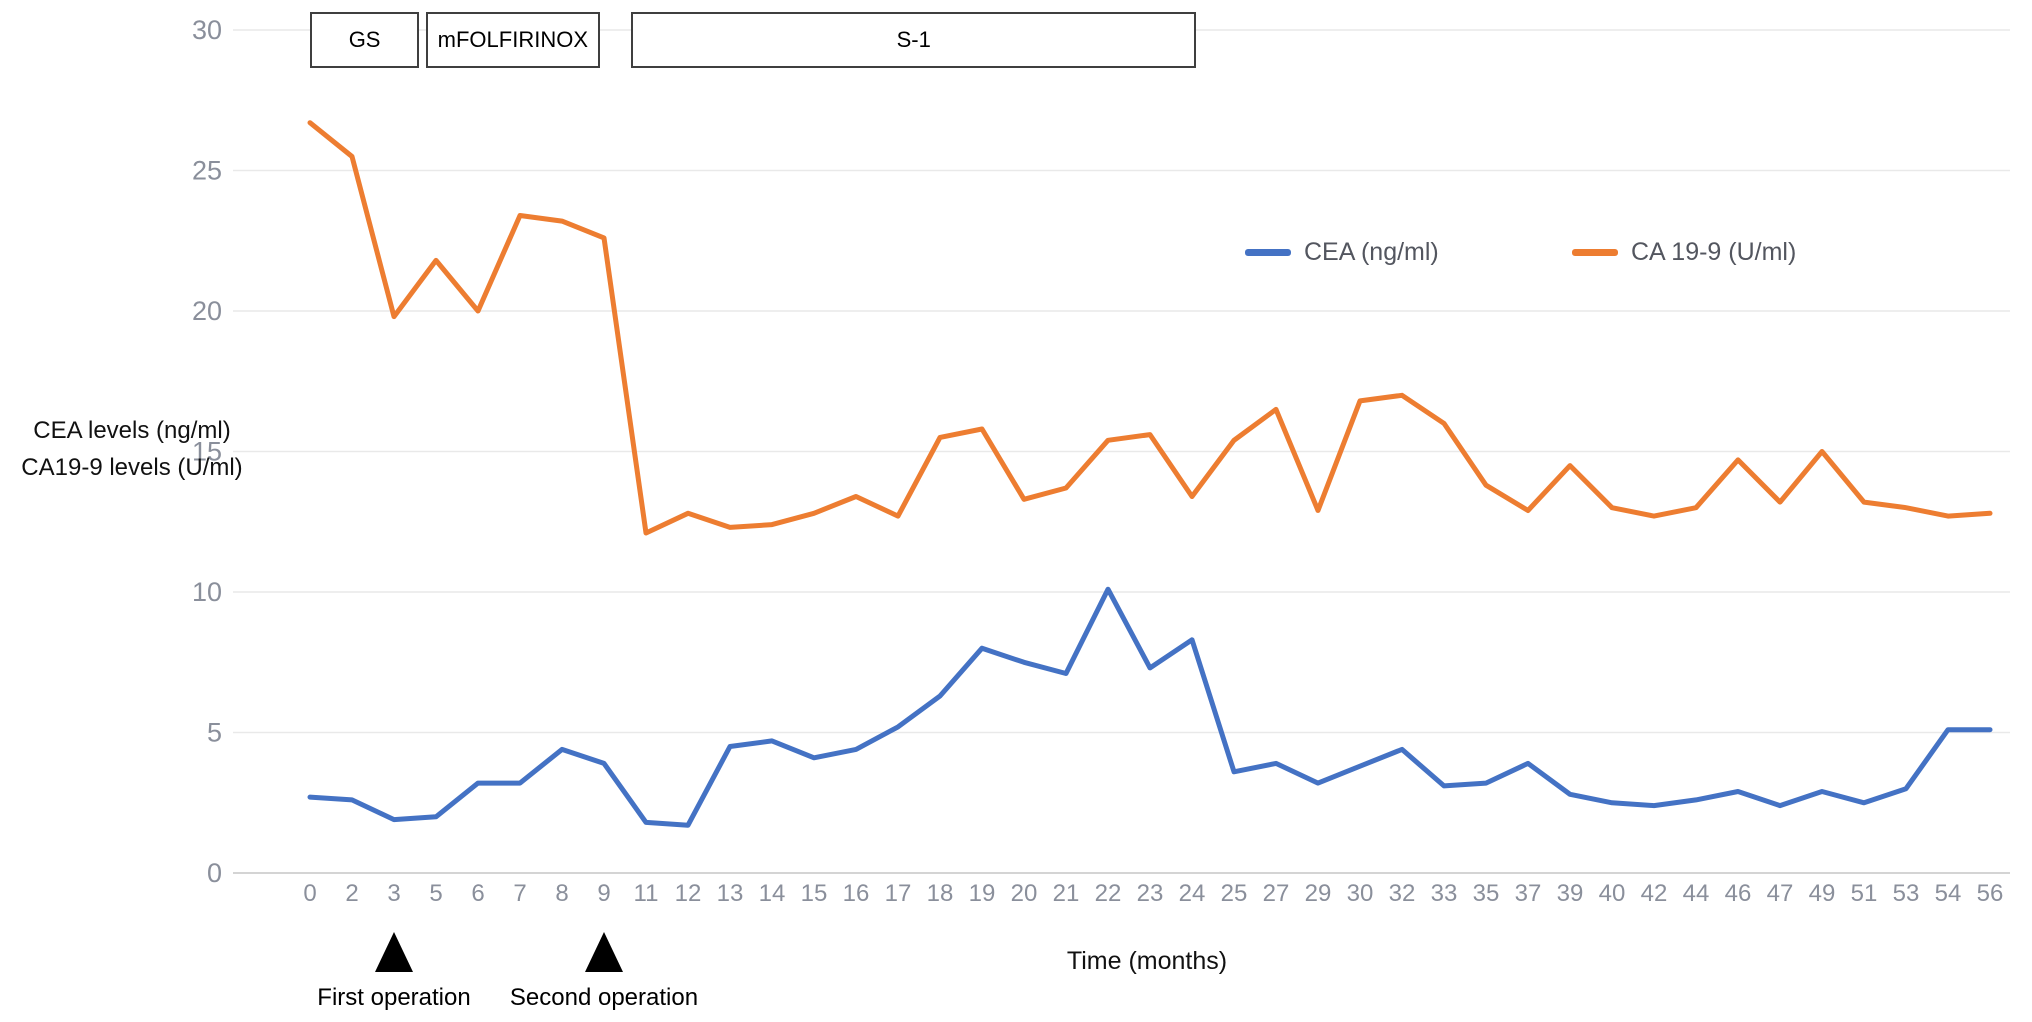  What do you see at coordinates (207, 311) in the screenshot?
I see `y-tick-label-20: 20` at bounding box center [207, 311].